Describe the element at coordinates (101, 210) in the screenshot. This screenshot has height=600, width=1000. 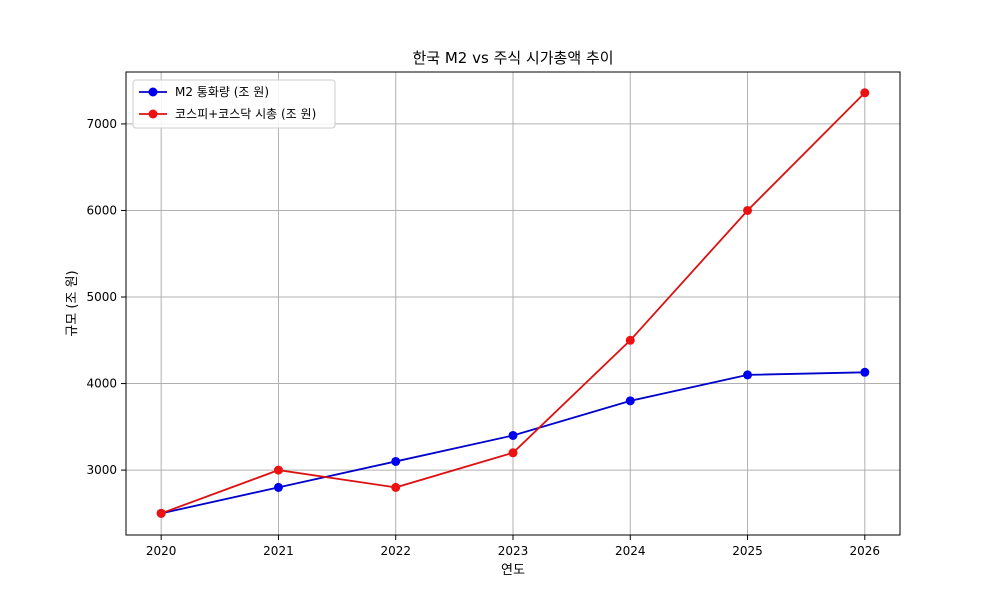
I see `y-tick-label: 6000` at that location.